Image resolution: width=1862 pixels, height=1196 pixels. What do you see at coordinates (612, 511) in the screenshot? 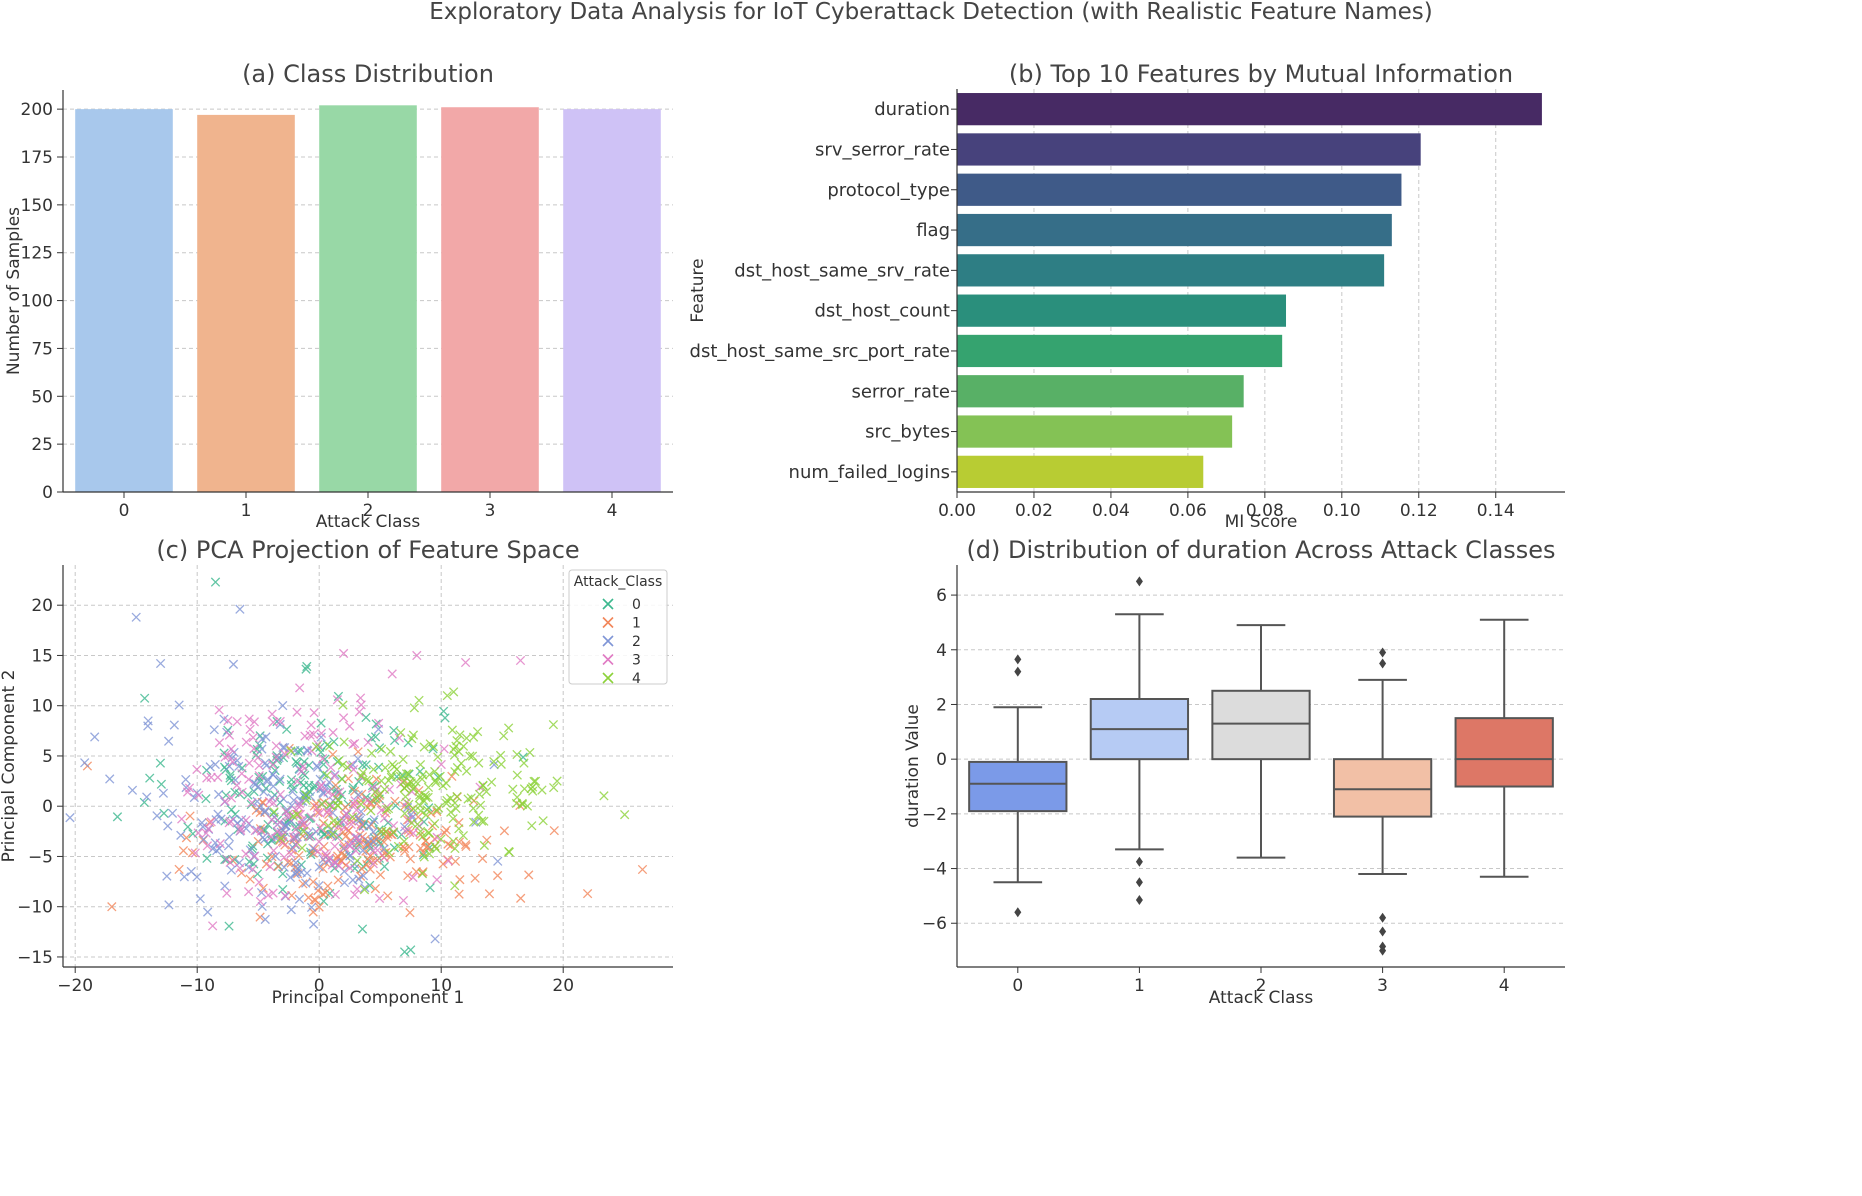
I see `x-tick-label: 4` at bounding box center [612, 511].